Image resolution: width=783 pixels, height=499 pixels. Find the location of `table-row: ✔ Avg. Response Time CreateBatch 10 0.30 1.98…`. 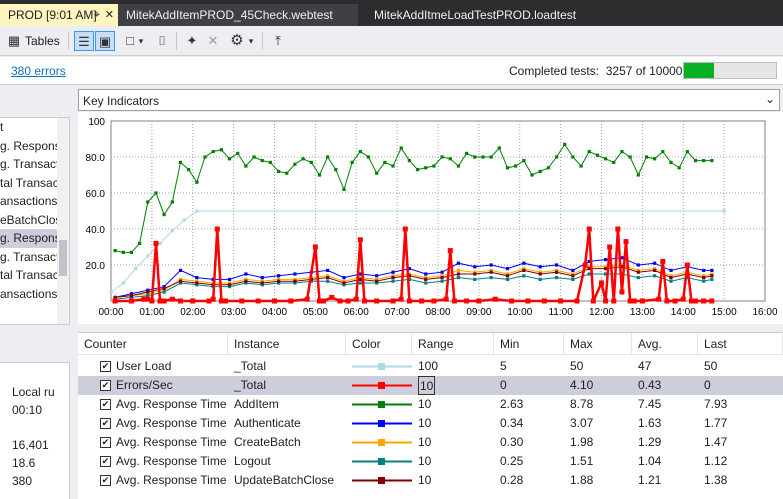

table-row: ✔ Avg. Response Time CreateBatch 10 0.30 1.98… is located at coordinates (430, 442).